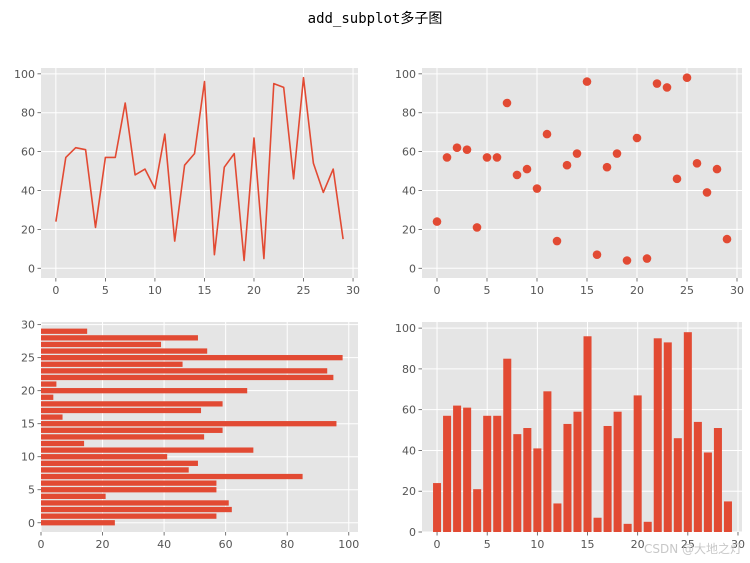 This screenshot has height=563, width=750. I want to click on y-tick-label: 10, so click(28, 457).